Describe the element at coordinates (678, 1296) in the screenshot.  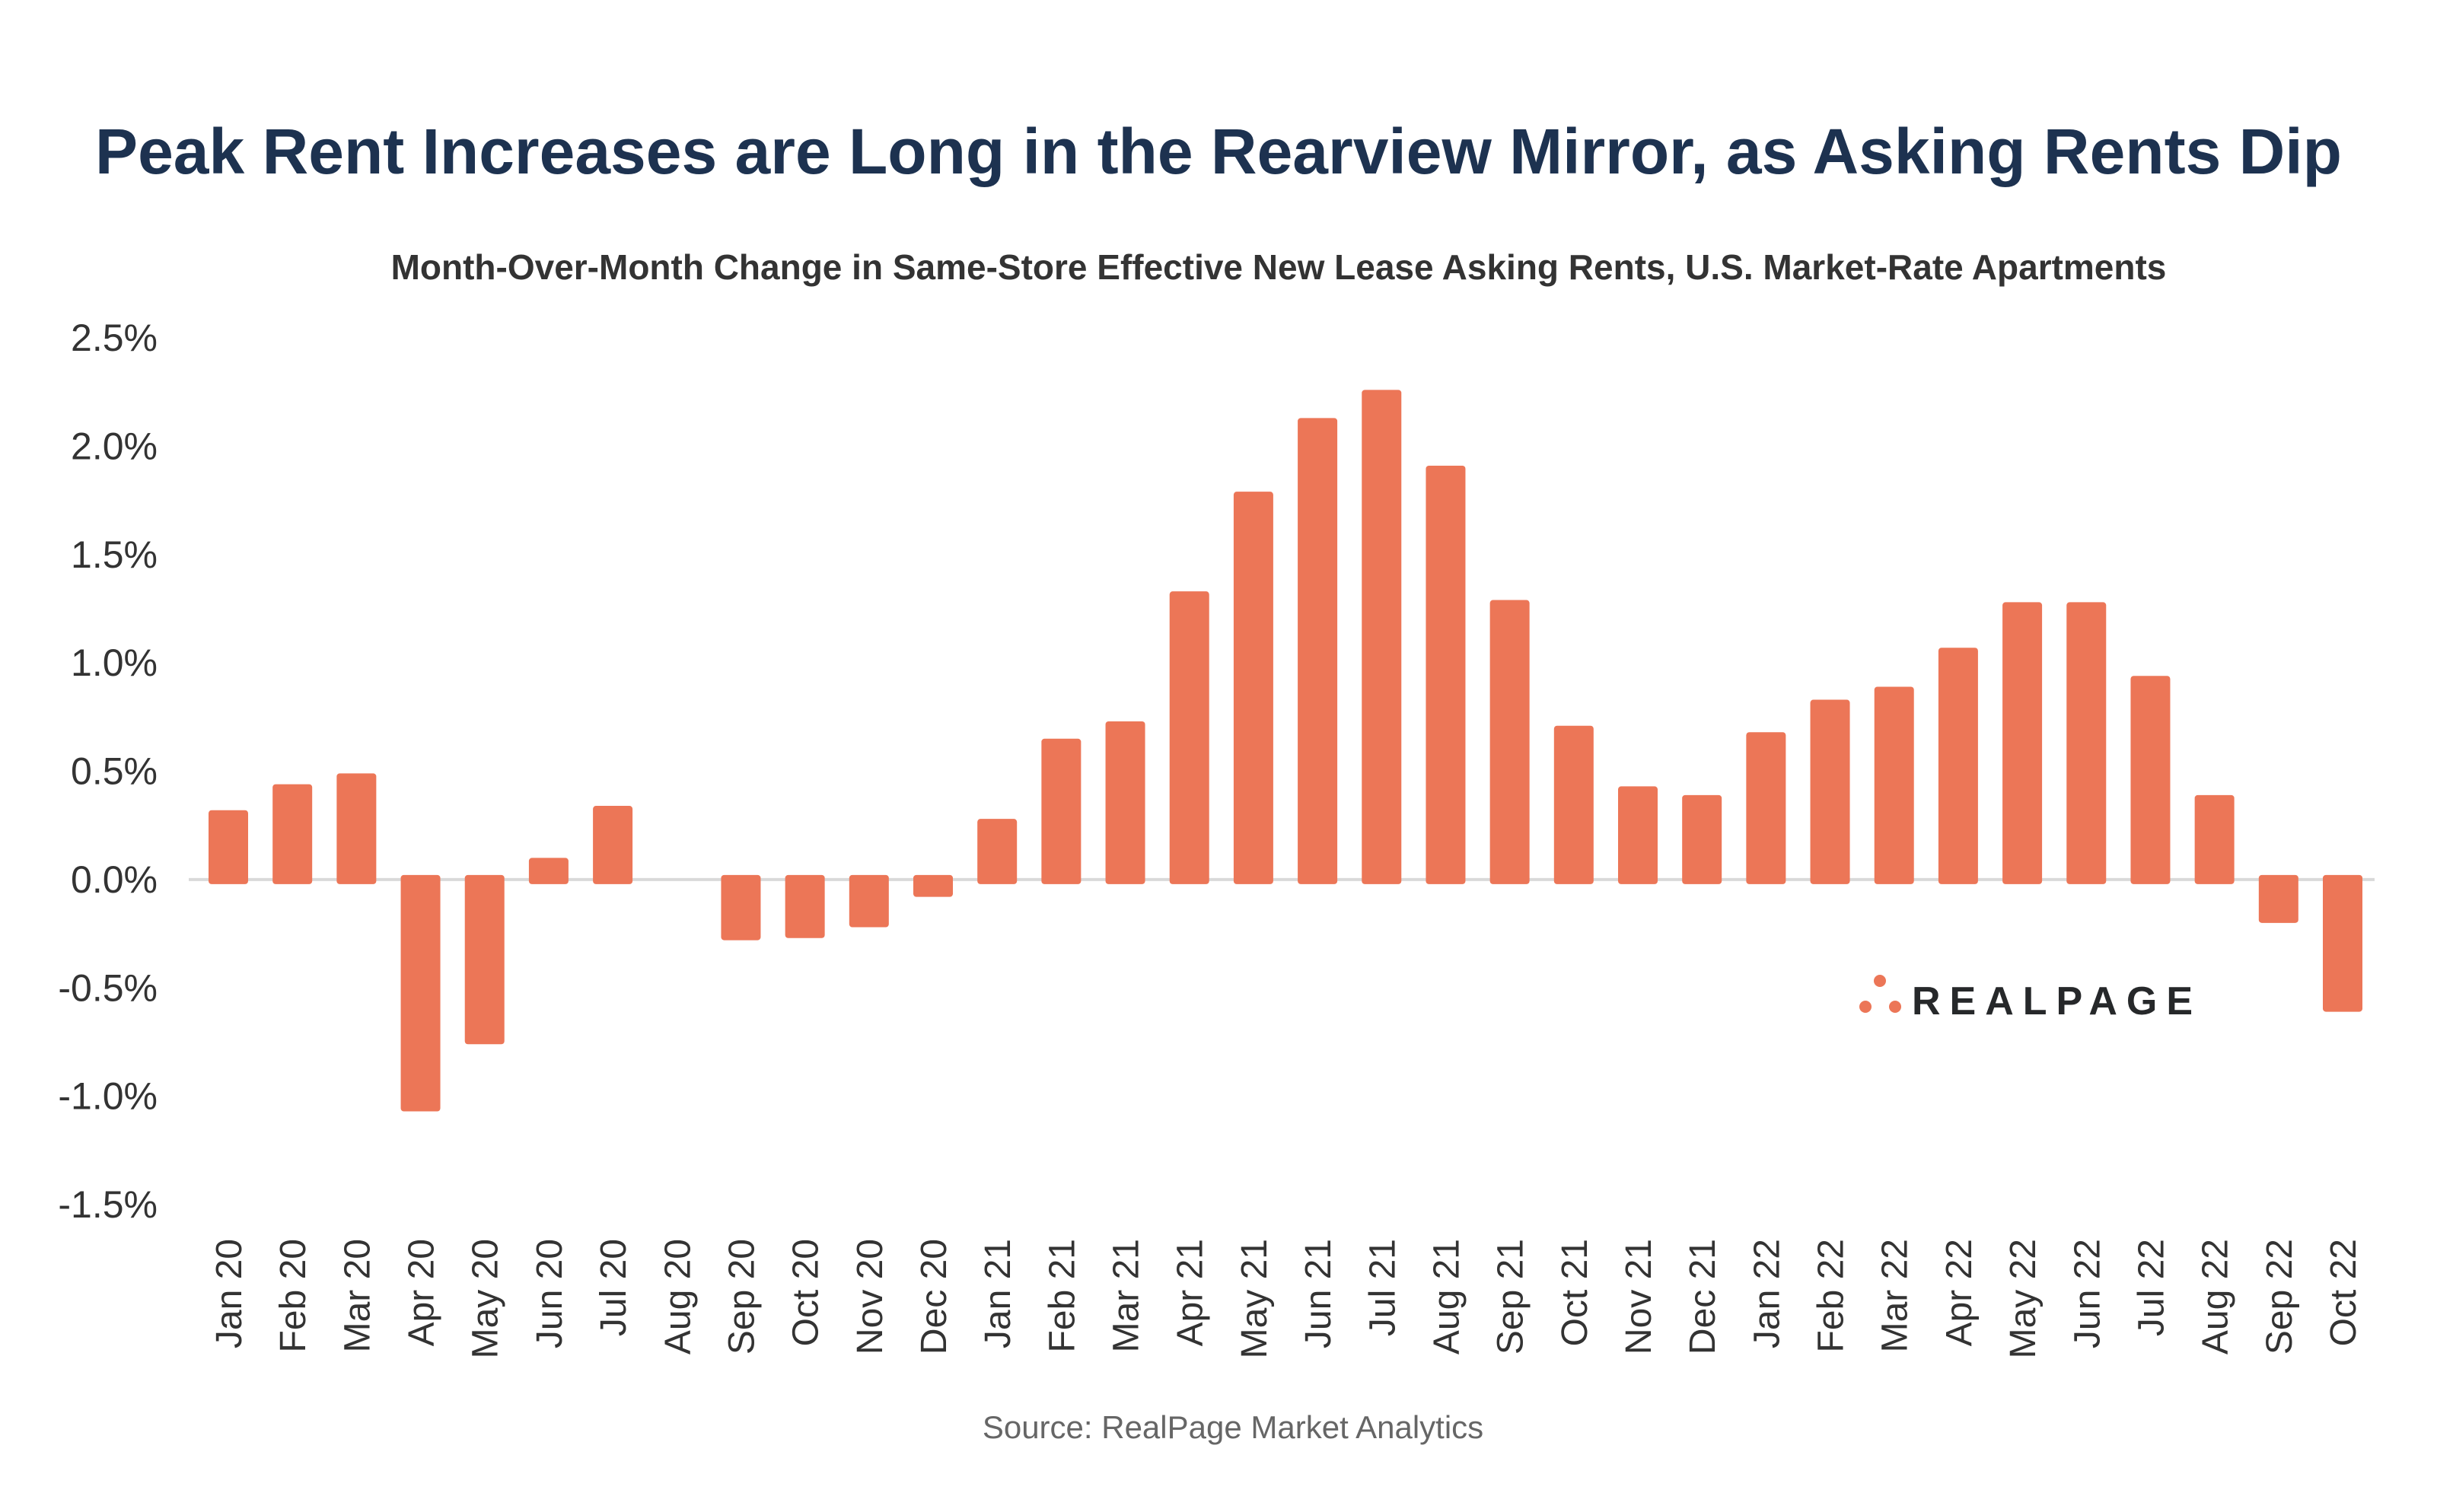
I see `x-tick-label: Aug 20` at that location.